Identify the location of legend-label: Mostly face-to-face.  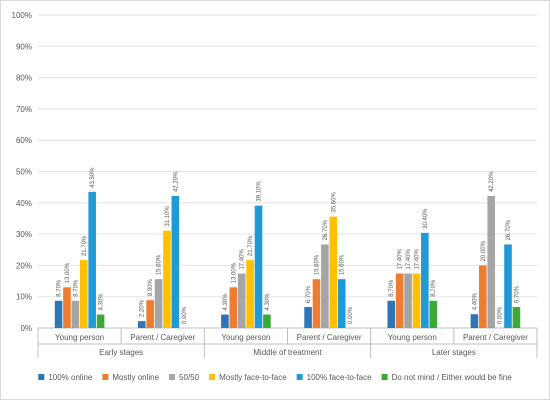
(253, 377).